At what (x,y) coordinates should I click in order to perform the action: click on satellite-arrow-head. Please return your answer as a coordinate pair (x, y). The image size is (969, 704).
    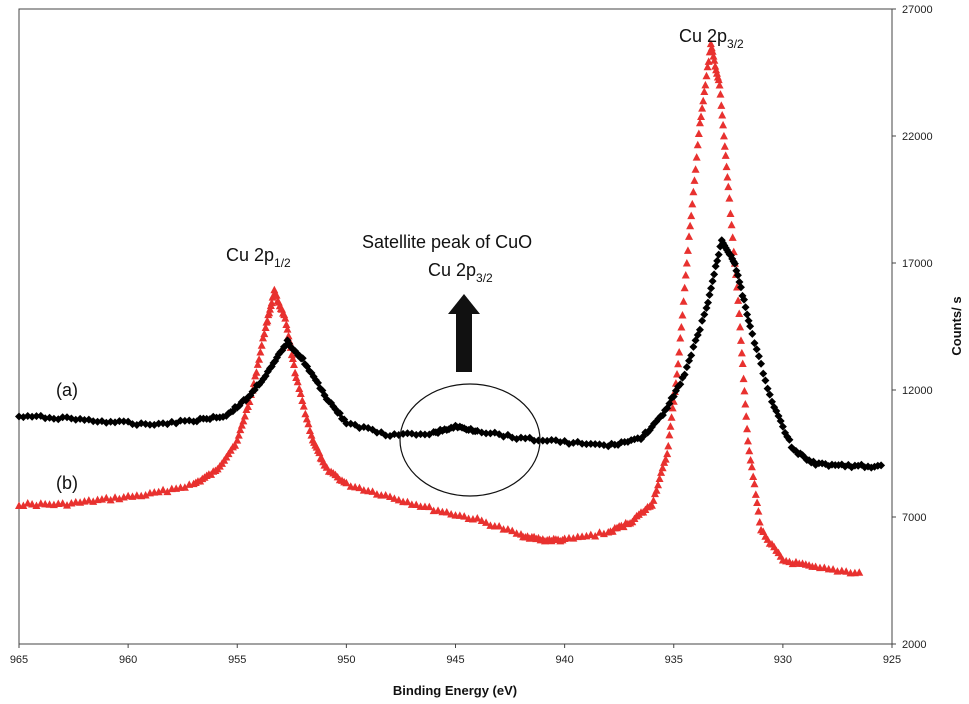
    Looking at the image, I should click on (464, 304).